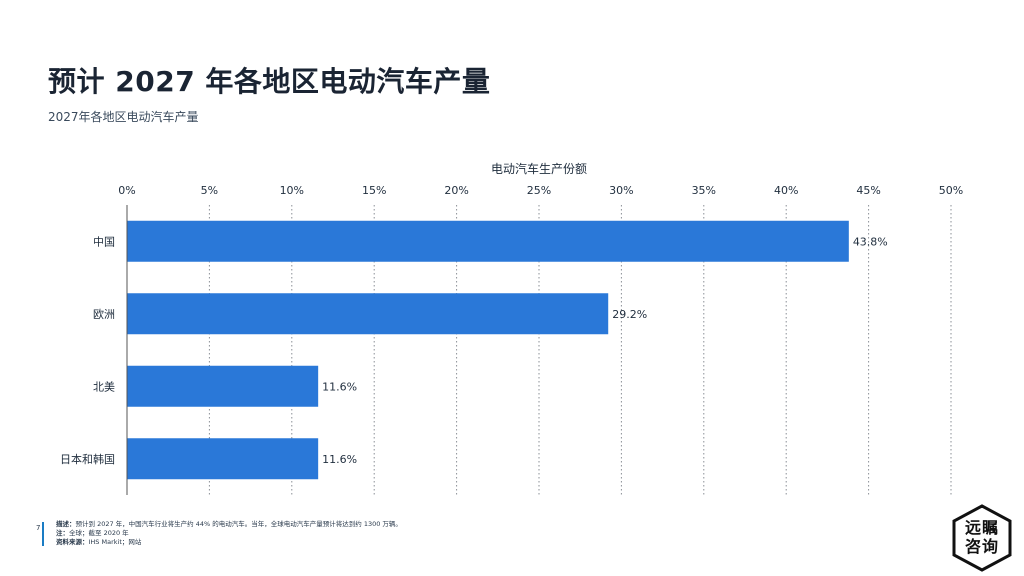  I want to click on category-label: 北美, so click(104, 386).